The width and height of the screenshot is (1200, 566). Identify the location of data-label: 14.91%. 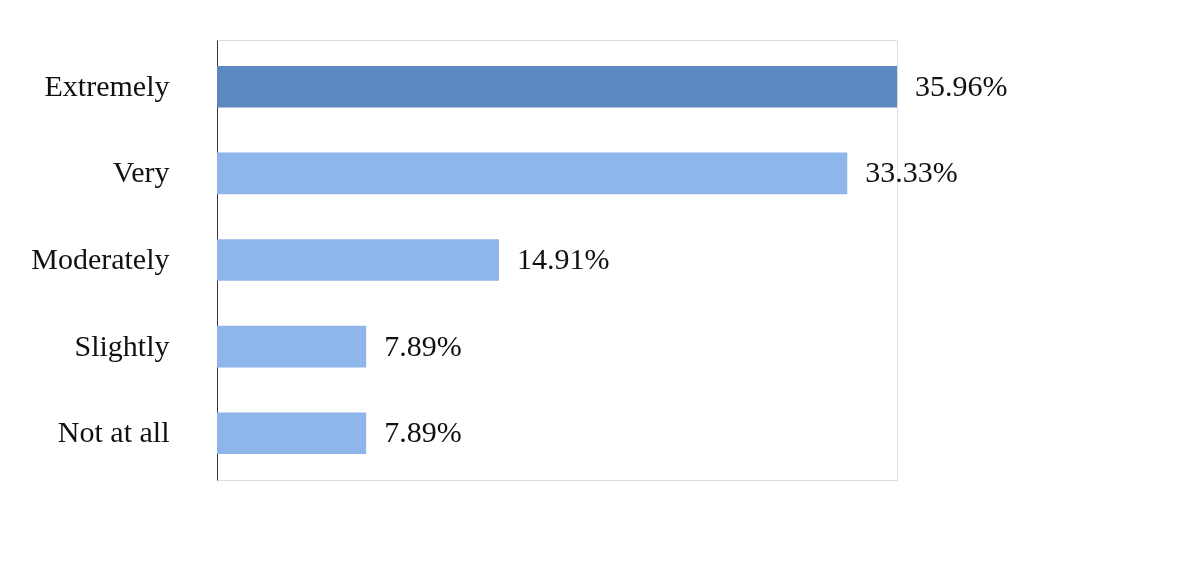
(563, 258).